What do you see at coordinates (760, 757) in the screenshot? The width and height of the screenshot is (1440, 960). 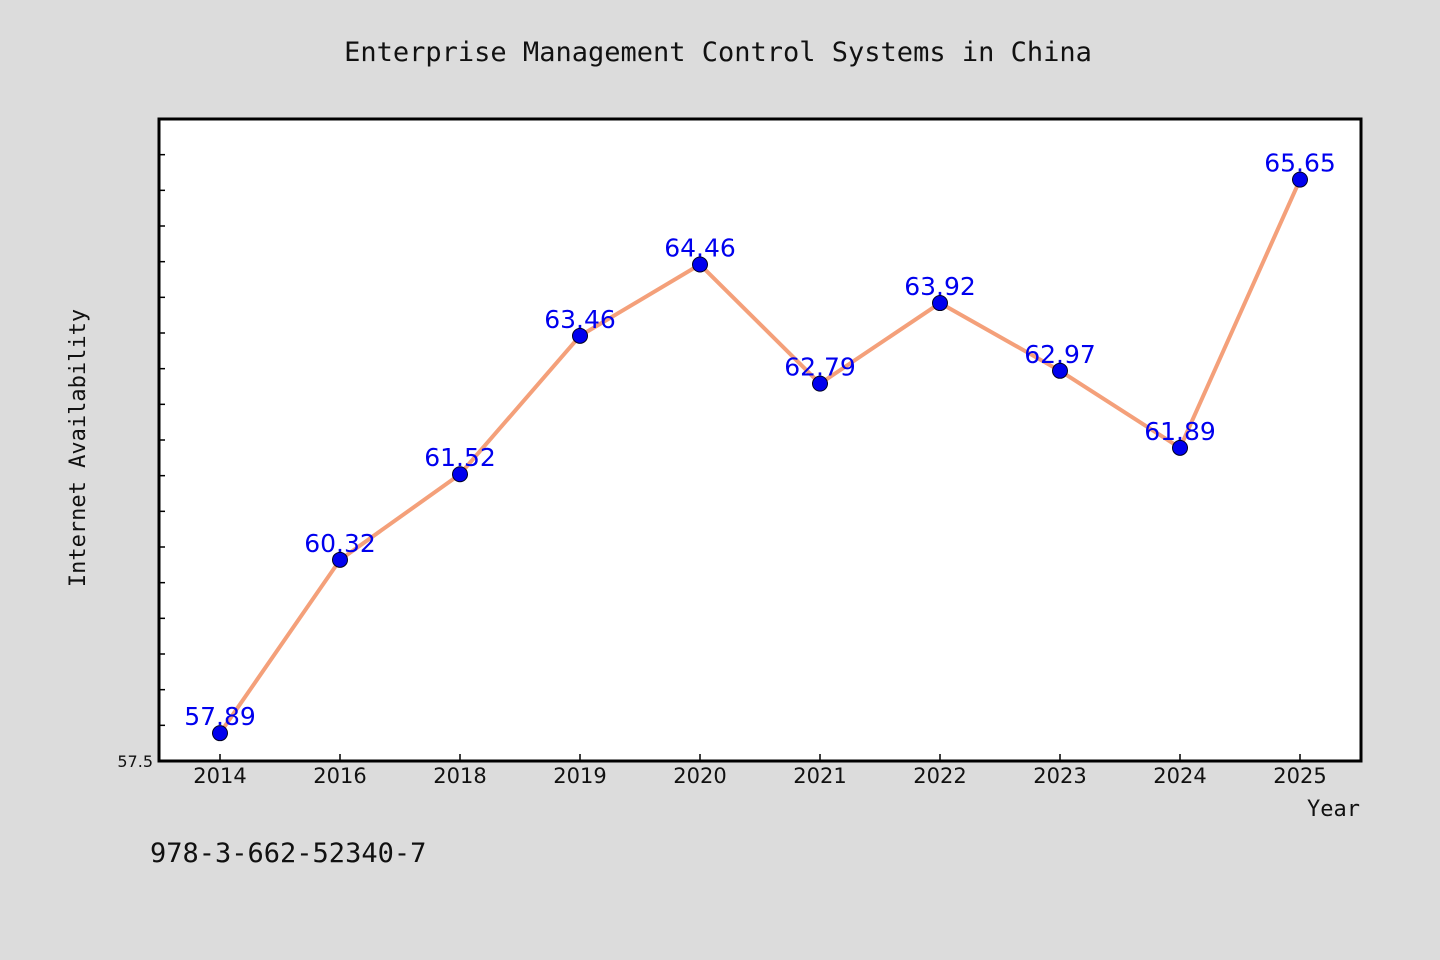 I see `x-axis-ticks` at bounding box center [760, 757].